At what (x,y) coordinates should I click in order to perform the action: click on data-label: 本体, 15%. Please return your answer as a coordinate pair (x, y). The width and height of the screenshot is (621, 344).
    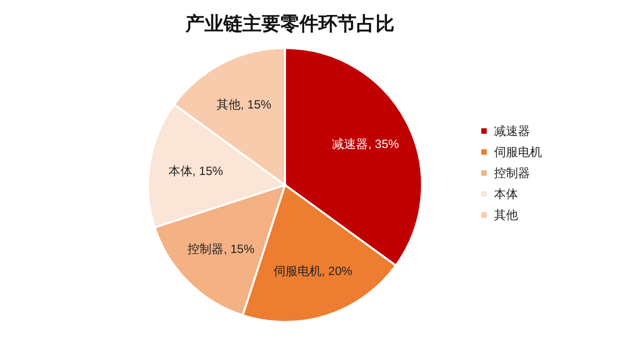
    Looking at the image, I should click on (196, 171).